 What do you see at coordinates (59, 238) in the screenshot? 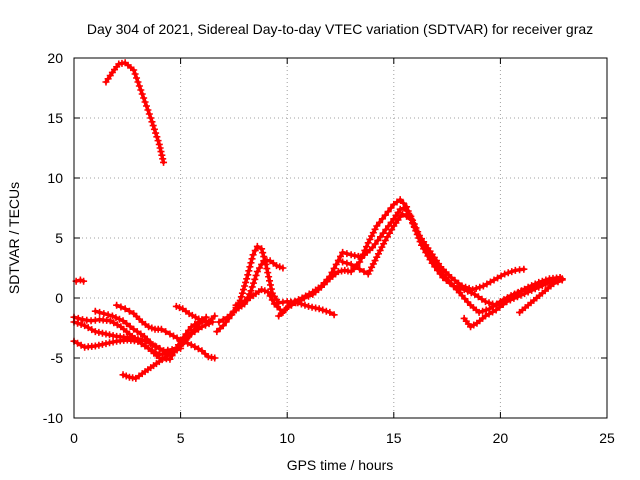
I see `y-tick-label: 5` at bounding box center [59, 238].